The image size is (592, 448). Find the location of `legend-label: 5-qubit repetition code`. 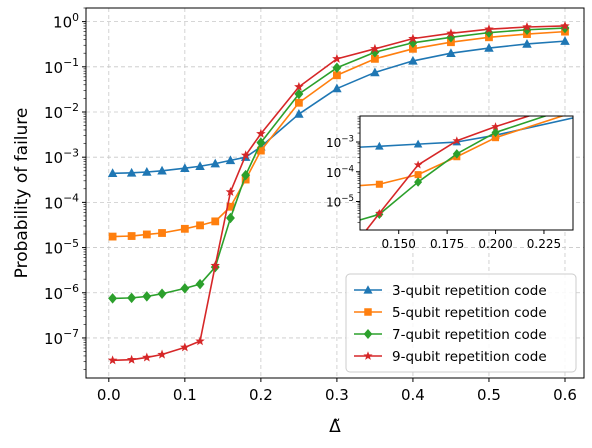

legend-label: 5-qubit repetition code is located at coordinates (469, 313).